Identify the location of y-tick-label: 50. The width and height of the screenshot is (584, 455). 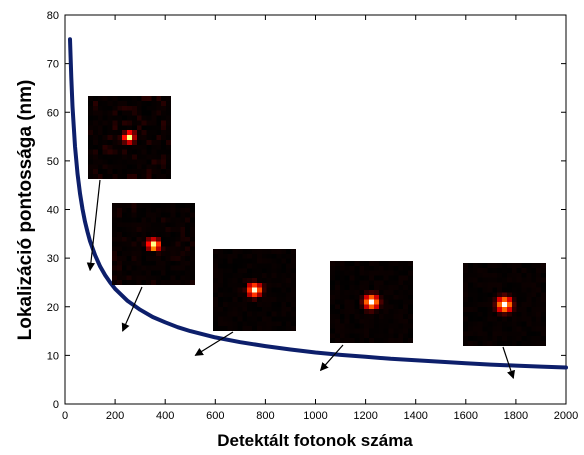
(53, 162).